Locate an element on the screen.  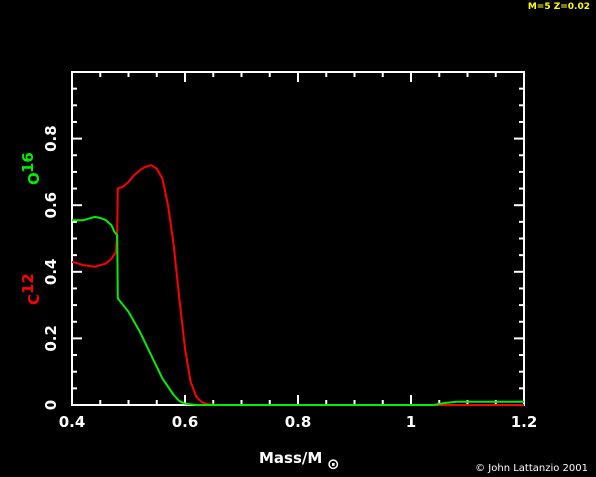
y-axis-label-o16-sup: 16 is located at coordinates (28, 162).